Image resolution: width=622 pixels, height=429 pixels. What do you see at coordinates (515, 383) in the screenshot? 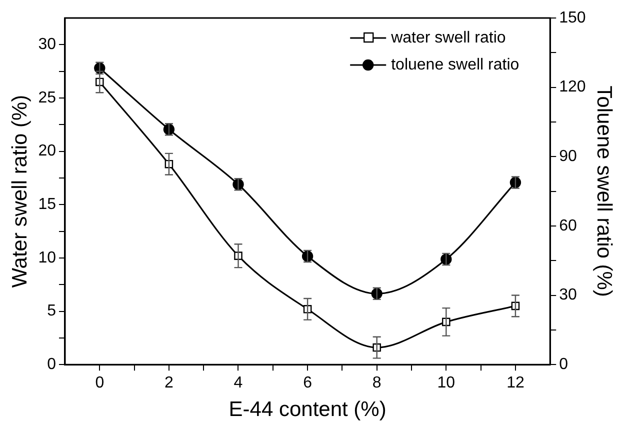
I see `x-tick-label: 12` at bounding box center [515, 383].